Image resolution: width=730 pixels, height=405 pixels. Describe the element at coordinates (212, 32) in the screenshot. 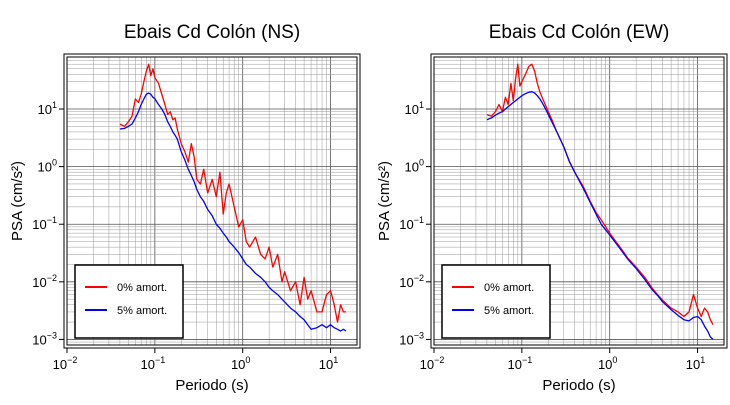

I see `chart-title: Ebais Cd Colón (NS)` at that location.